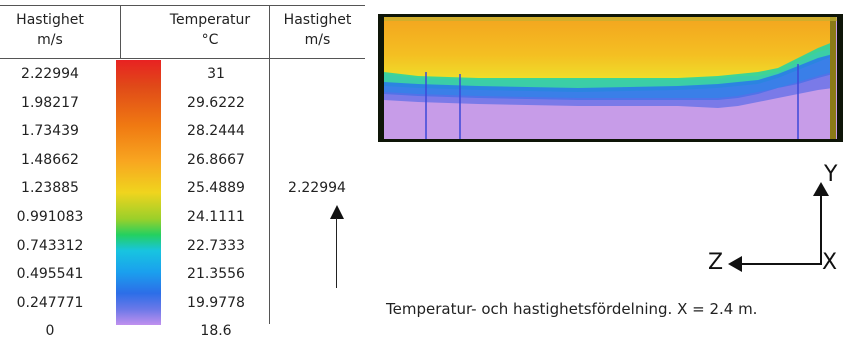 The width and height of the screenshot is (849, 346). Describe the element at coordinates (216, 131) in the screenshot. I see `temperature-value: 28.2444` at that location.